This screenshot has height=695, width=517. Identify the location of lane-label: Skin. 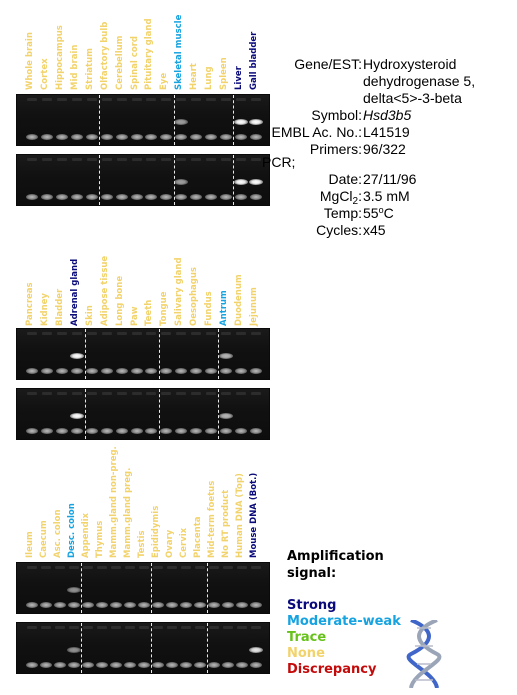
(89, 315).